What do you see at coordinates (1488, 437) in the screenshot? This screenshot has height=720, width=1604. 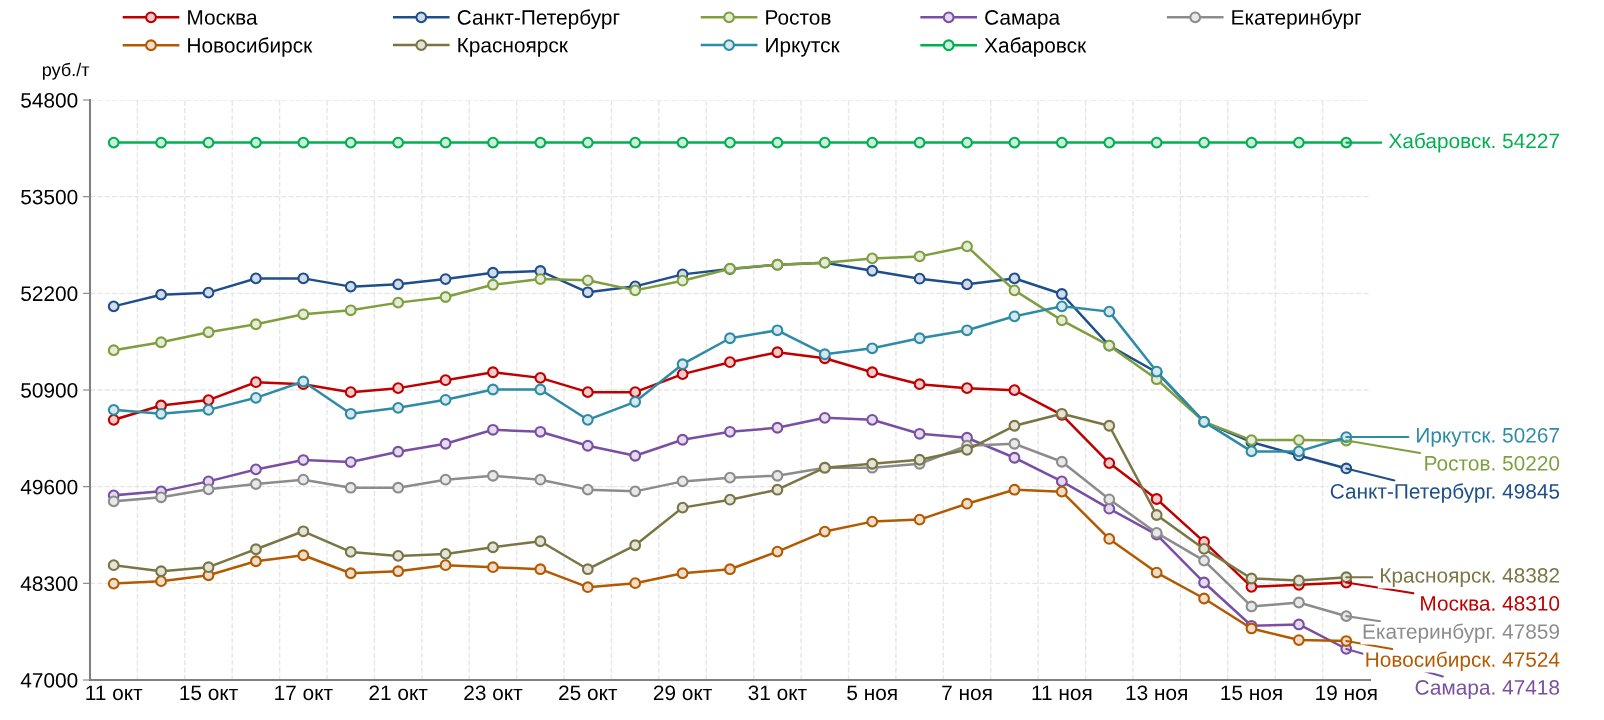 I see `data-label: Иркутск. 50267` at bounding box center [1488, 437].